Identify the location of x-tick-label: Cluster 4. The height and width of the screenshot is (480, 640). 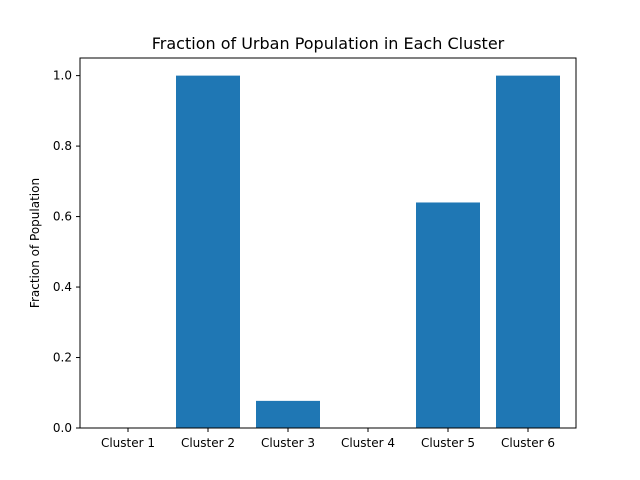
(368, 443).